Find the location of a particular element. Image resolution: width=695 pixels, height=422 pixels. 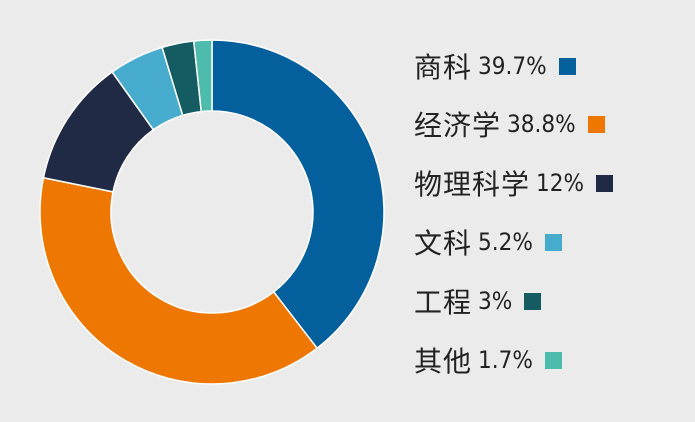

legend-item: 工程 3% is located at coordinates (478, 301).